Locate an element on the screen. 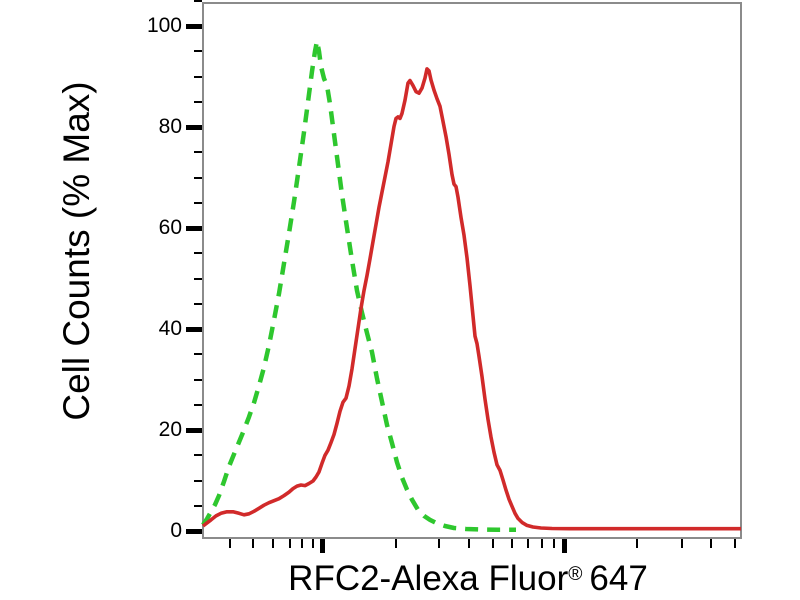  x-axis-title-suffix: 647 is located at coordinates (618, 578).